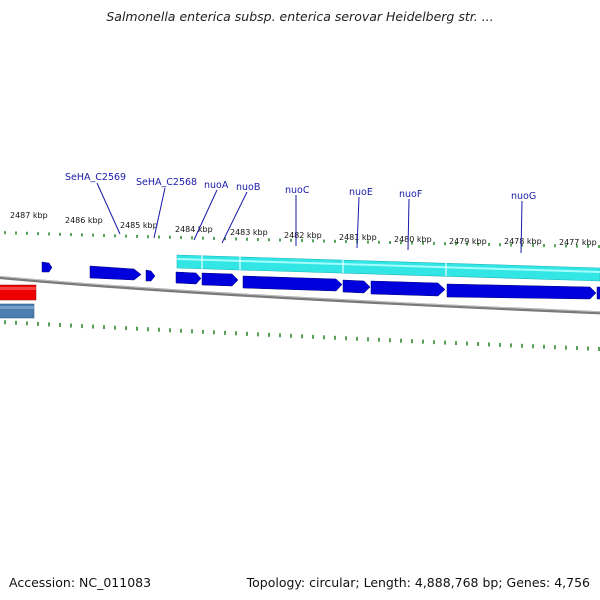  Describe the element at coordinates (139, 225) in the screenshot. I see `kbp-label: 2485 kbp` at that location.